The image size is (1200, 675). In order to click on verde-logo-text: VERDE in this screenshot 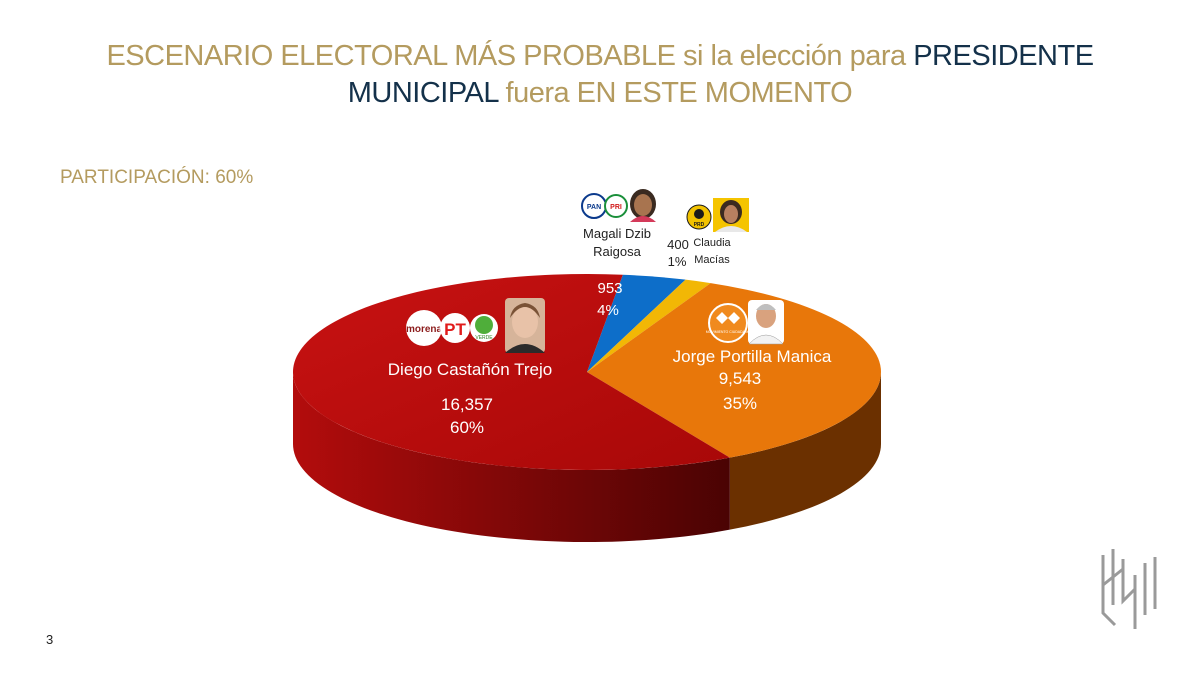, I will do `click(484, 338)`.